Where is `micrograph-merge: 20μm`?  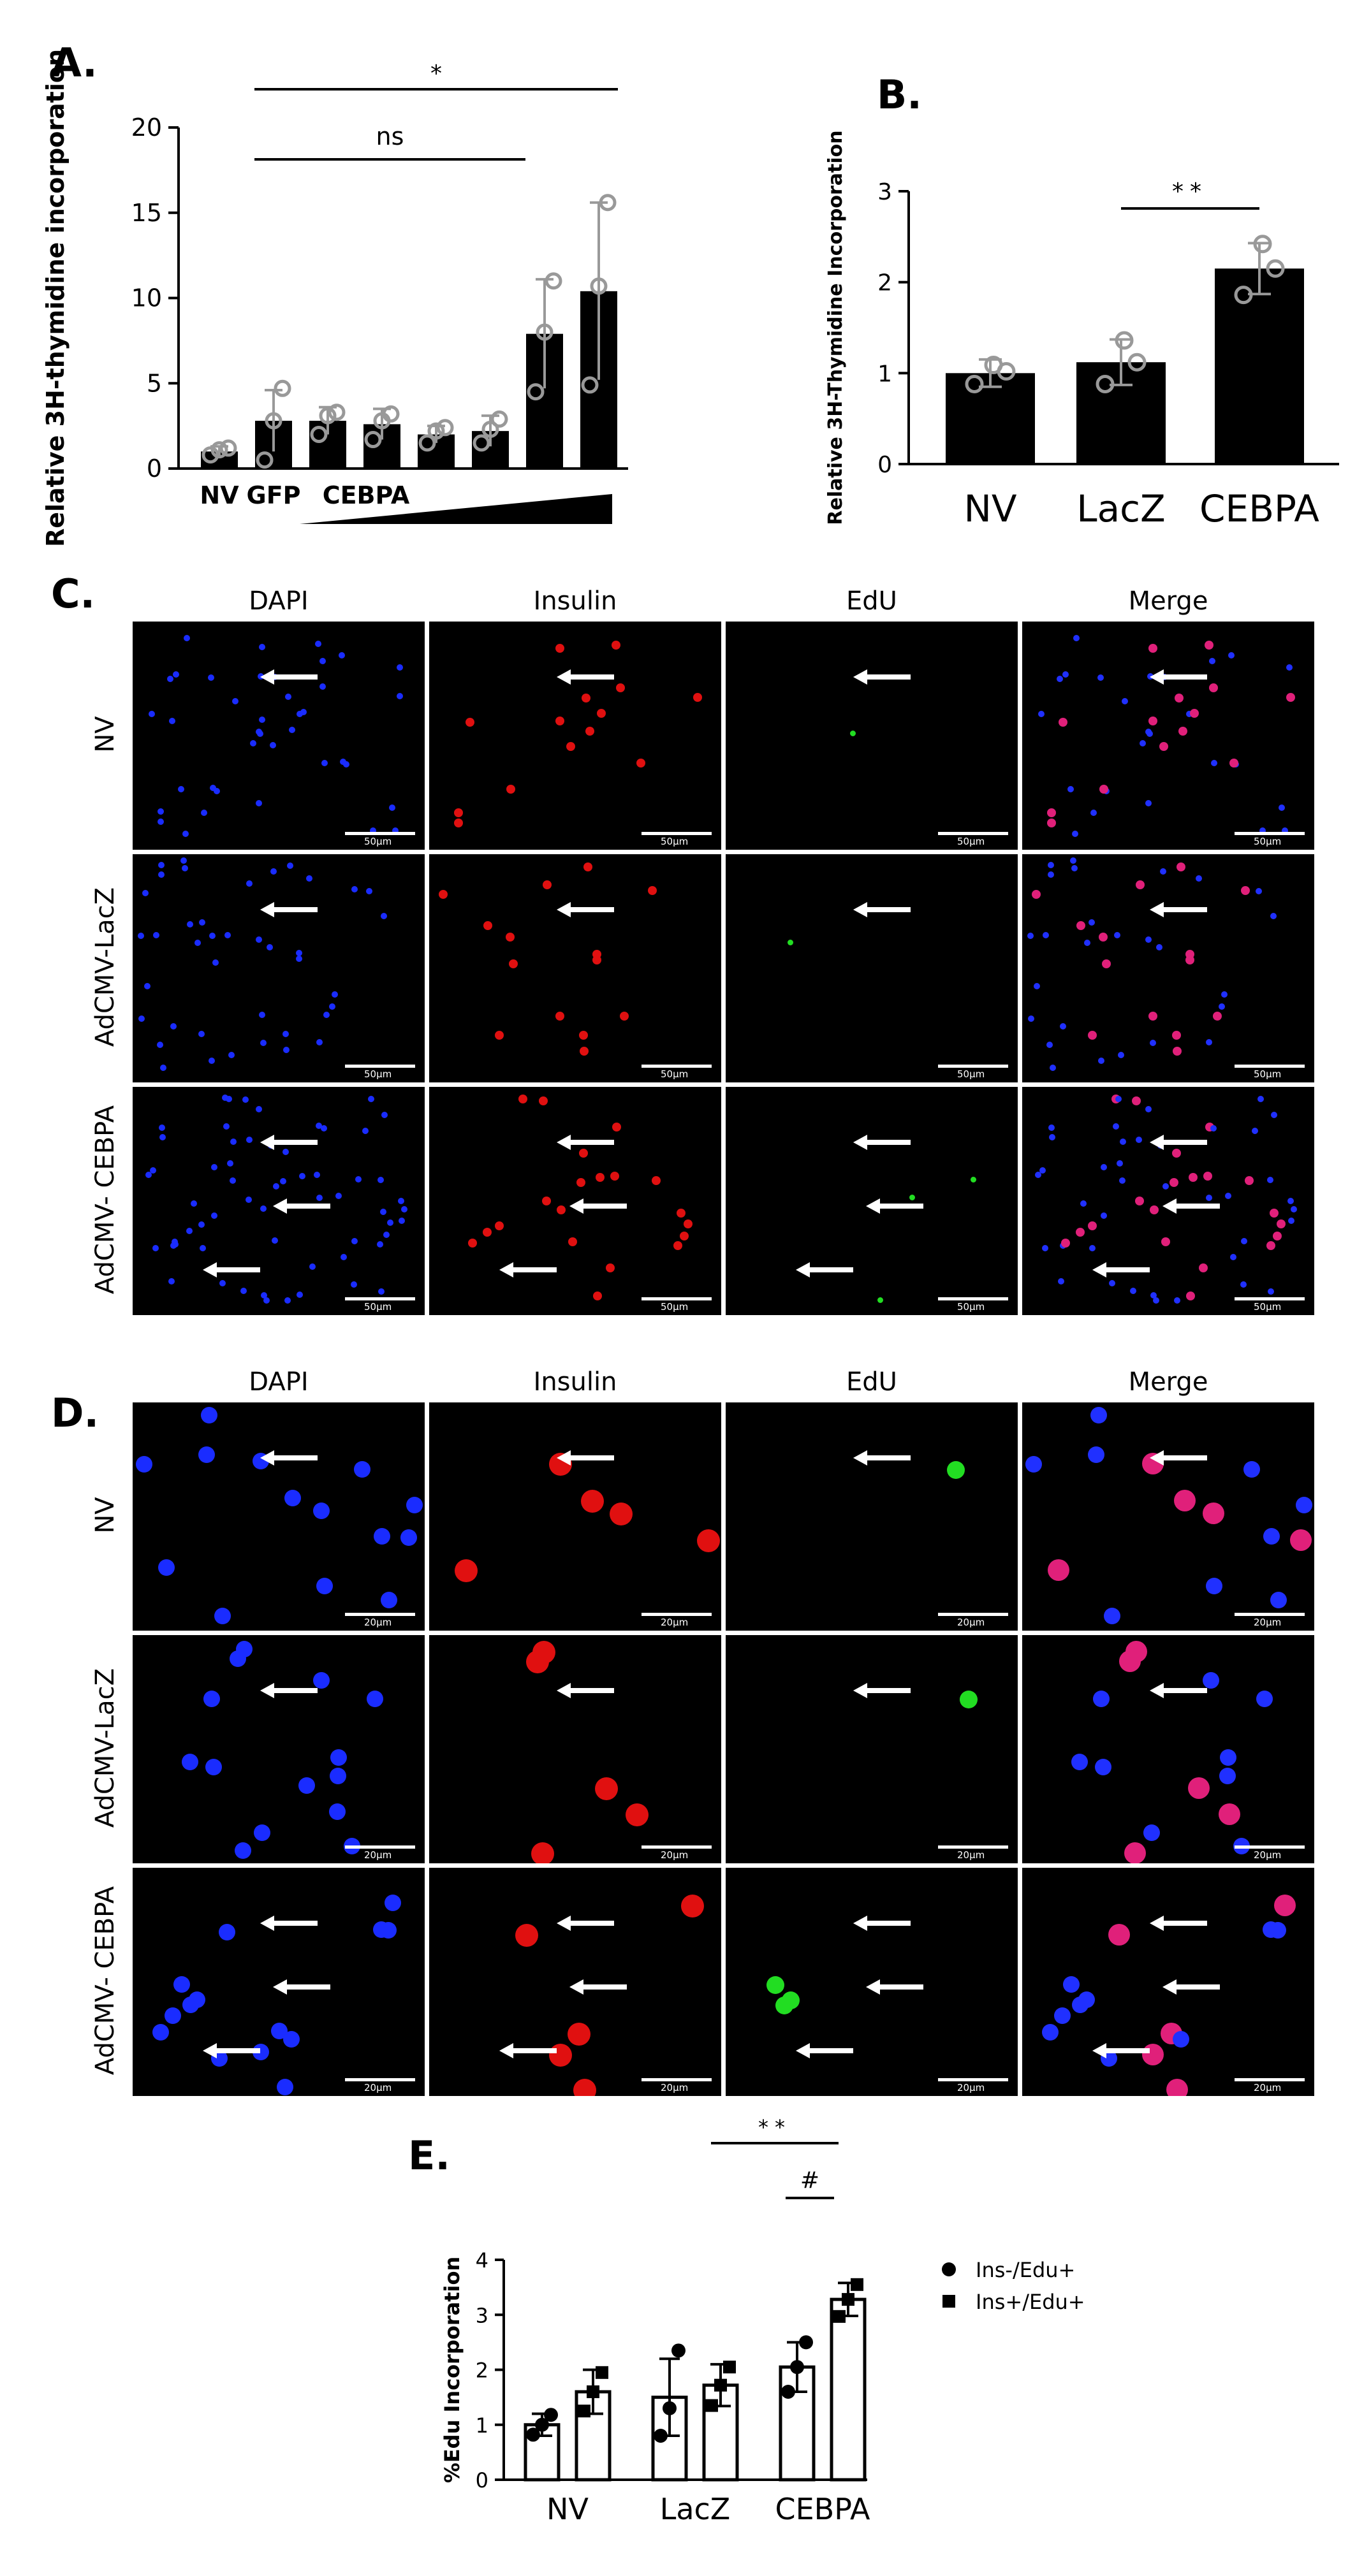 micrograph-merge: 20μm is located at coordinates (1168, 1982).